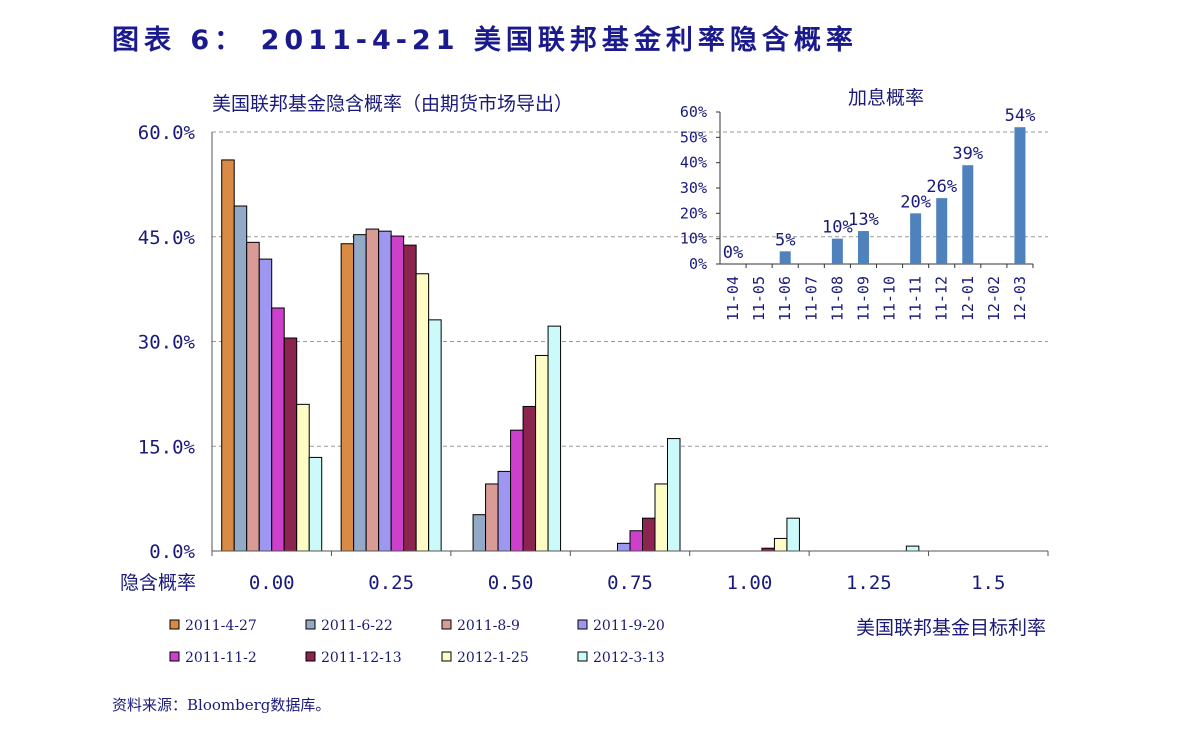 The width and height of the screenshot is (1191, 733). Describe the element at coordinates (629, 626) in the screenshot. I see `legend-label: 2011-9-20` at that location.